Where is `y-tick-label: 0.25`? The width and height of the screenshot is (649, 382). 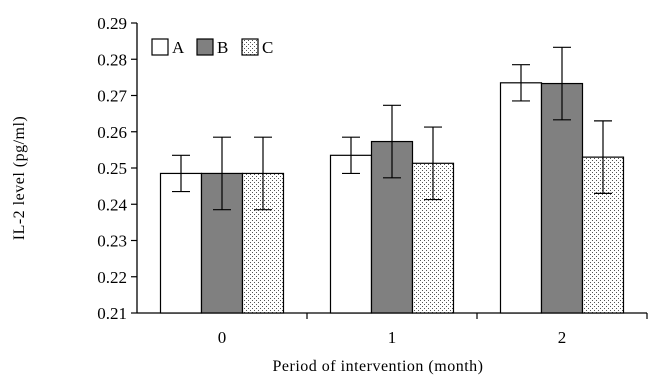 y-tick-label: 0.25 is located at coordinates (112, 168).